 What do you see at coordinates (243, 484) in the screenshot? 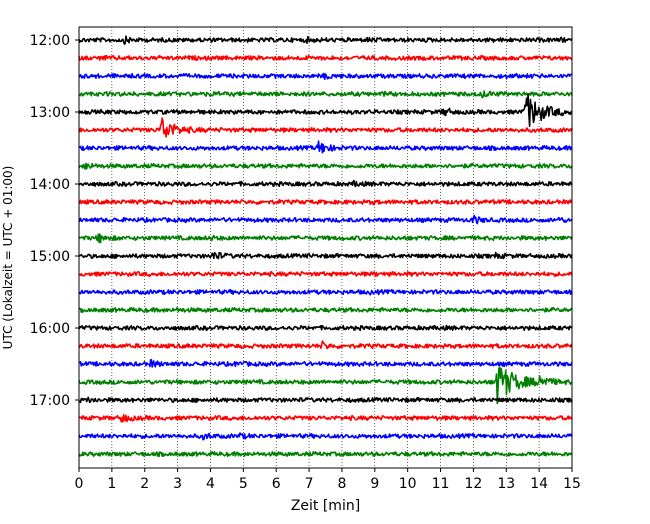
I see `x-tick-label: 5` at bounding box center [243, 484].